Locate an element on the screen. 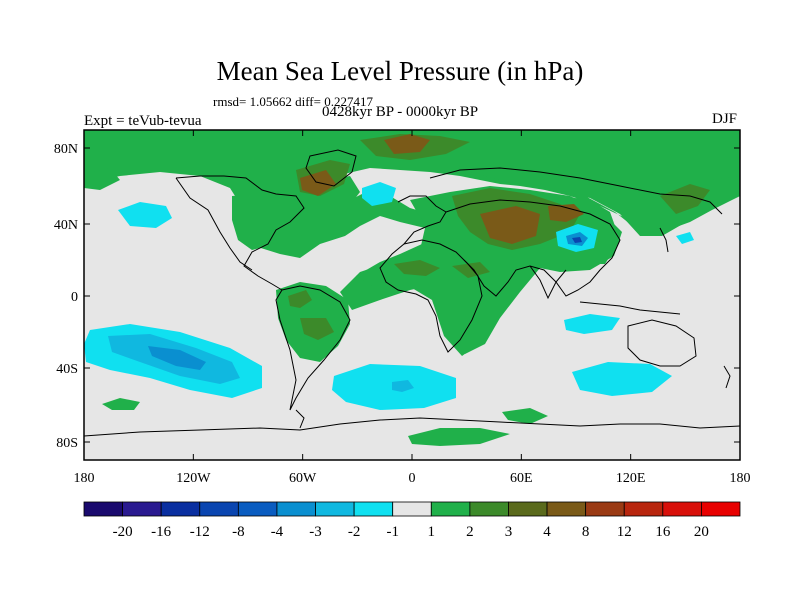 This screenshot has width=800, height=600. colorbar-label: -8 is located at coordinates (238, 532).